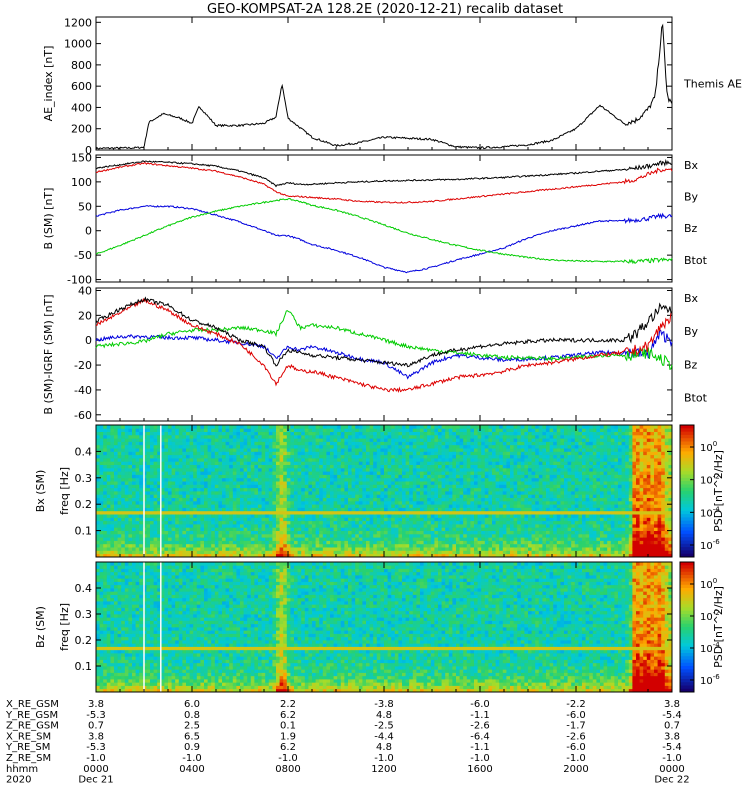  Describe the element at coordinates (696, 398) in the screenshot. I see `legend-btot: Btot` at that location.